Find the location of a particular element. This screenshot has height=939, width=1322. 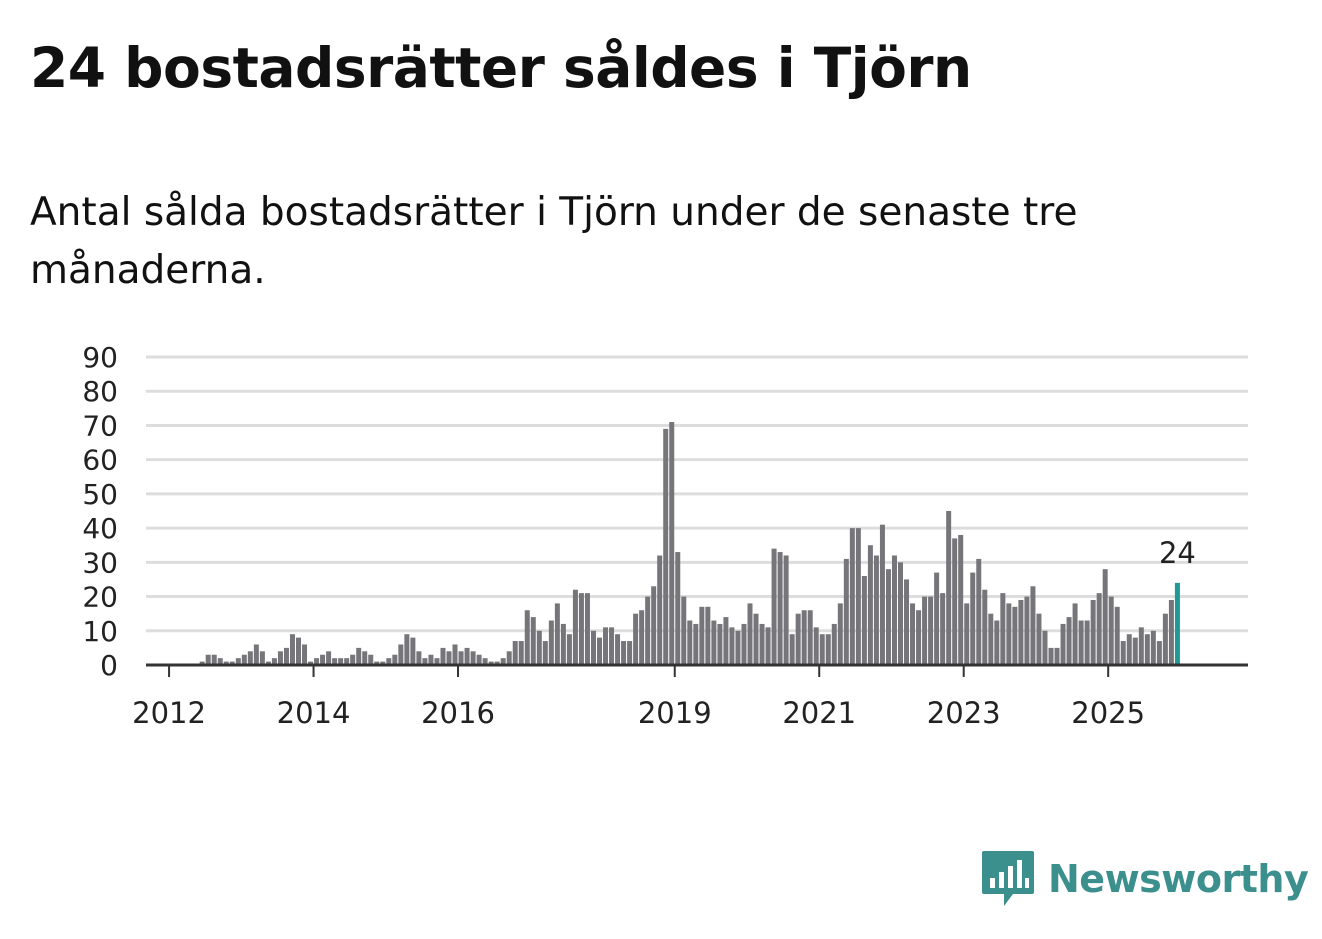

x-tick-label: 2021 is located at coordinates (819, 713).